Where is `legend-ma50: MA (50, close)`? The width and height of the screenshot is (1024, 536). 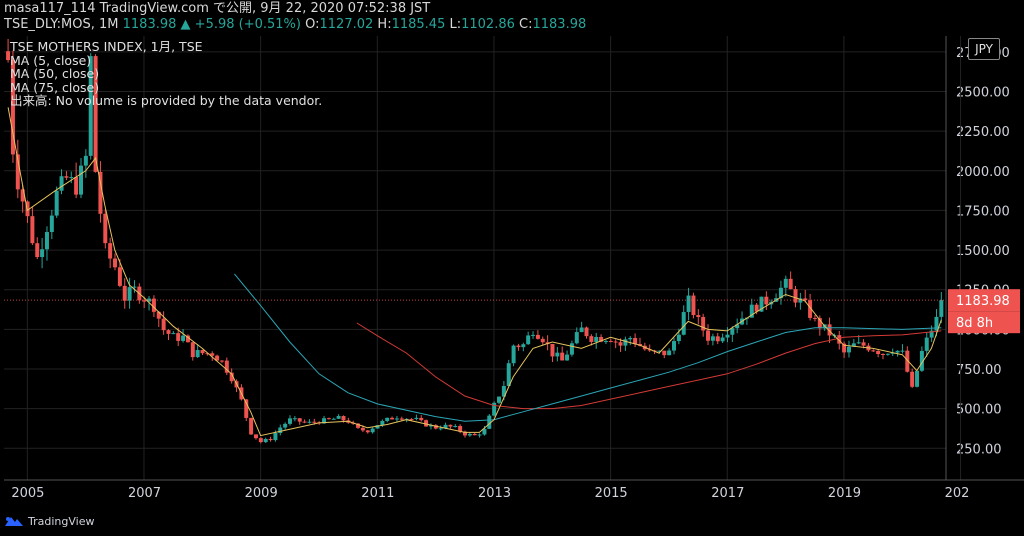 legend-ma50: MA (50, close) is located at coordinates (55, 73).